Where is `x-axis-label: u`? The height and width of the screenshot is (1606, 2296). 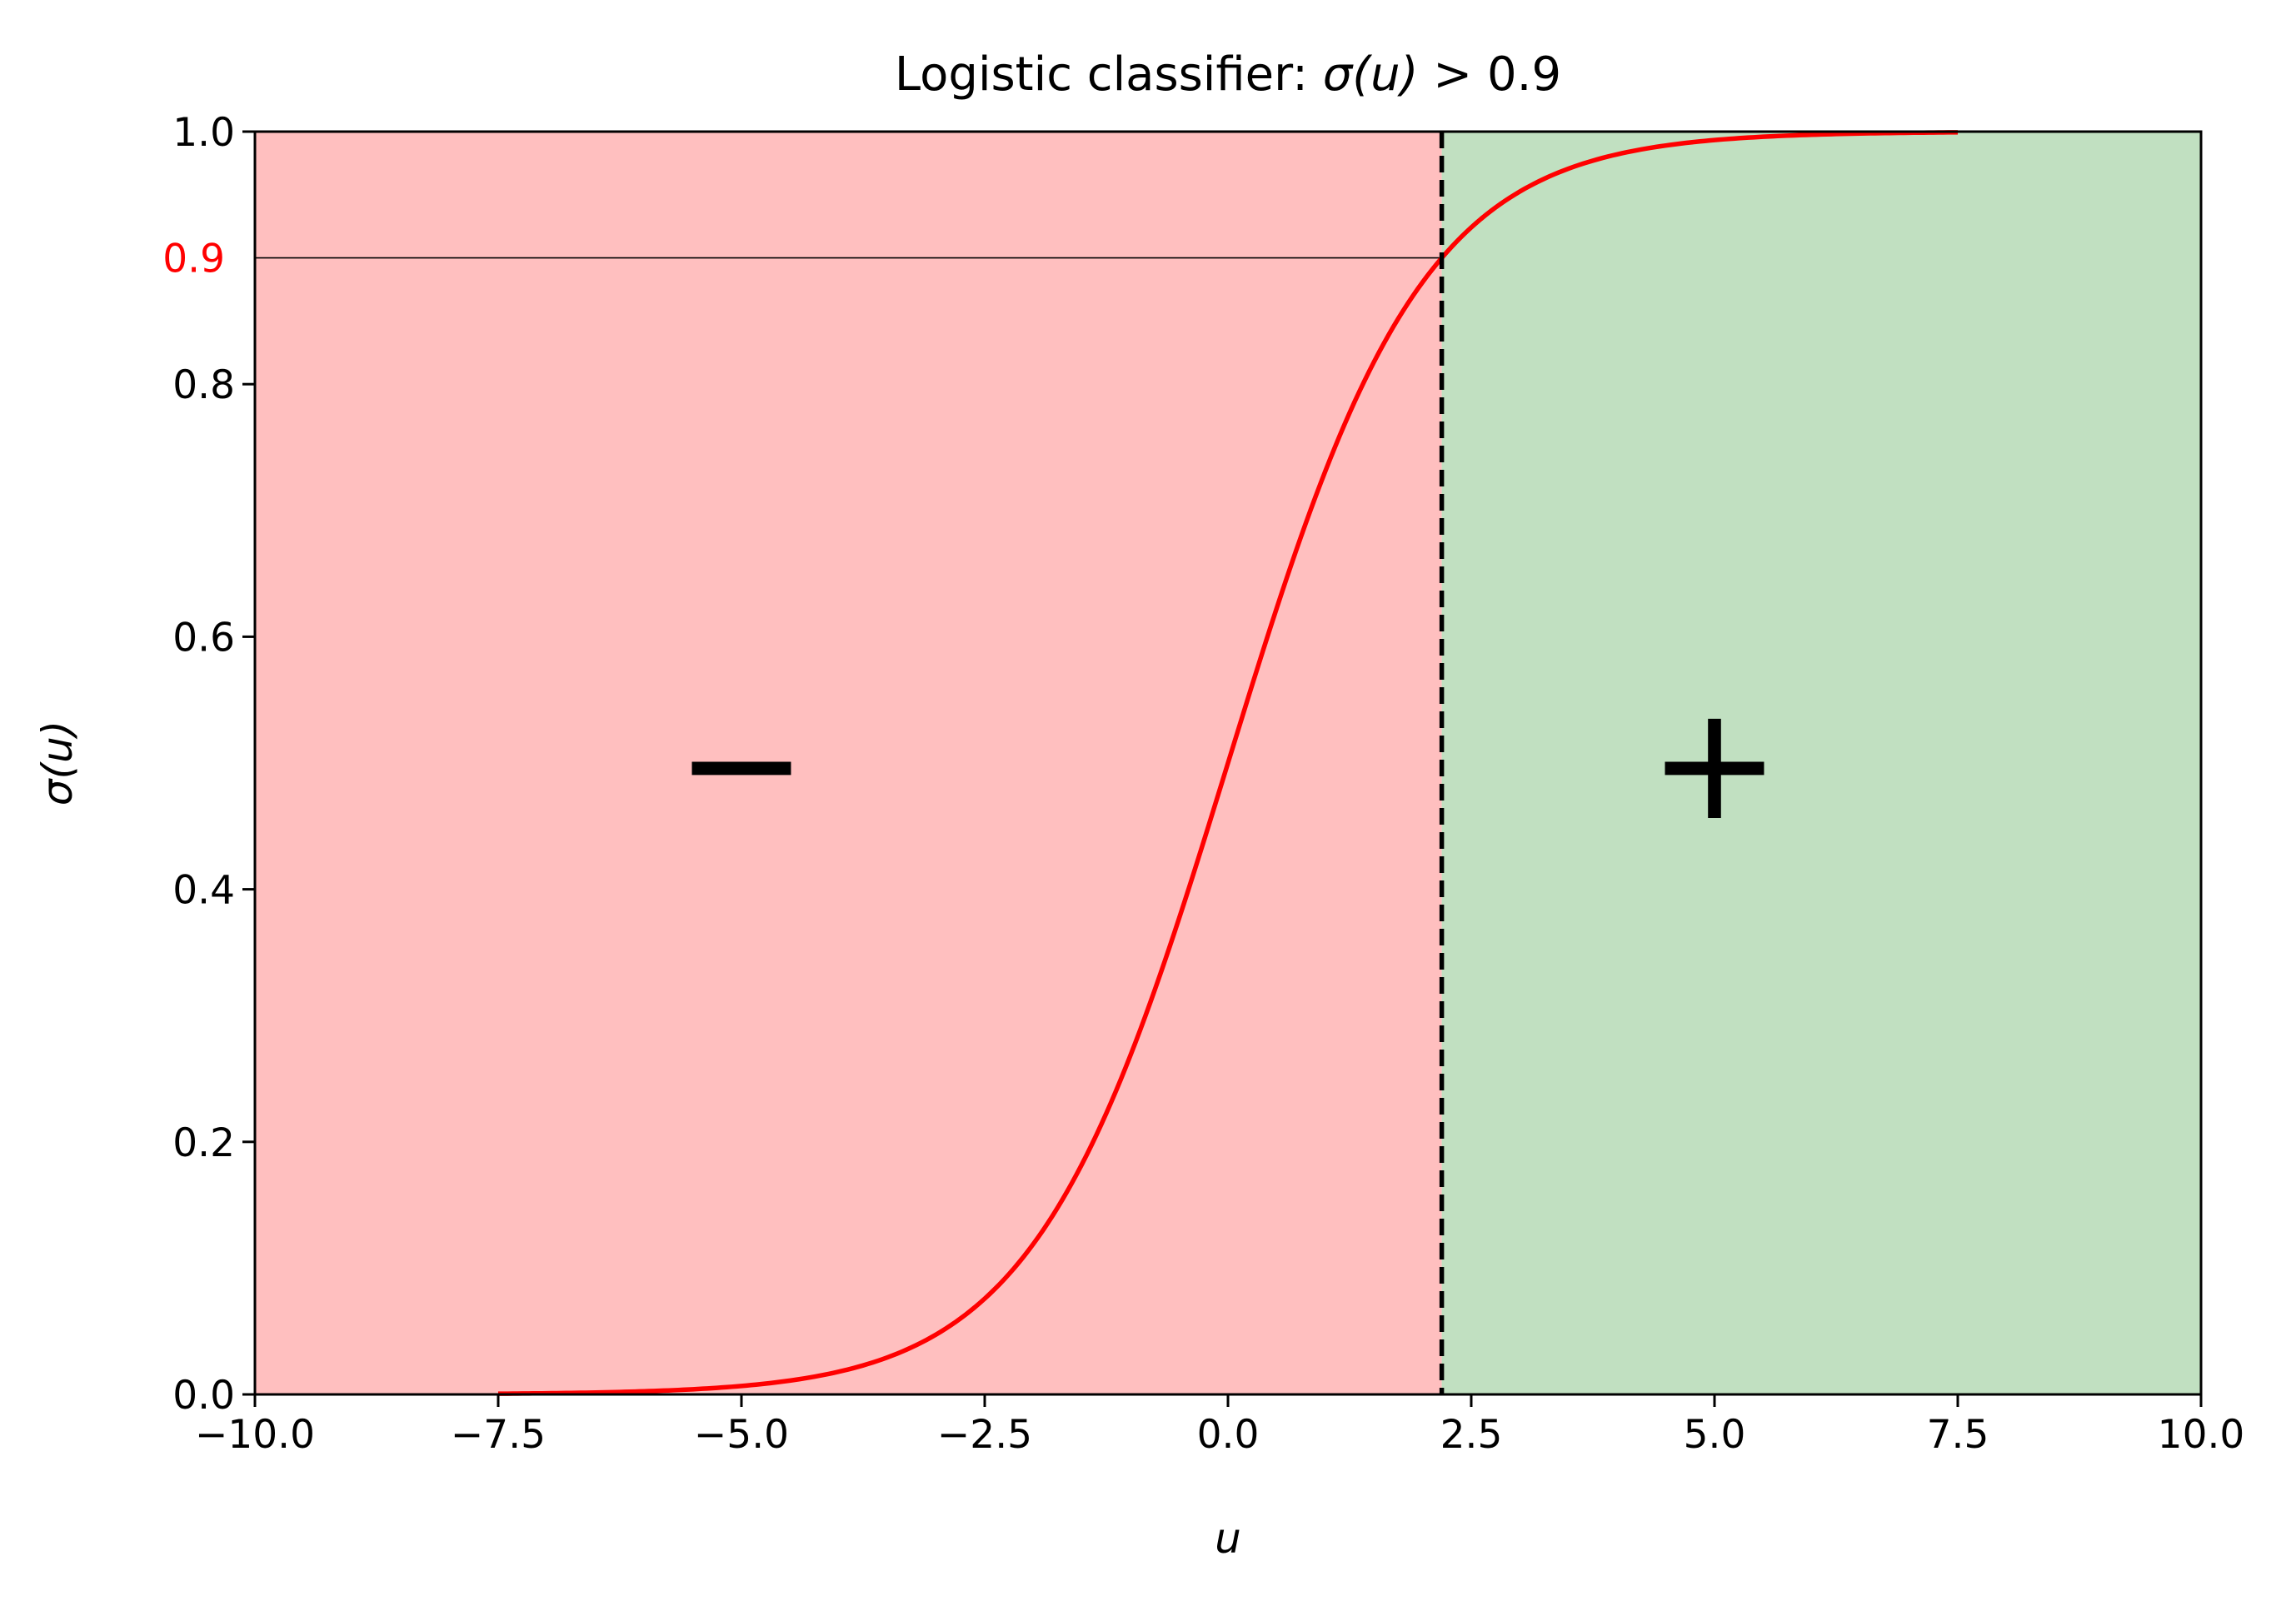
x-axis-label: u is located at coordinates (1228, 1538).